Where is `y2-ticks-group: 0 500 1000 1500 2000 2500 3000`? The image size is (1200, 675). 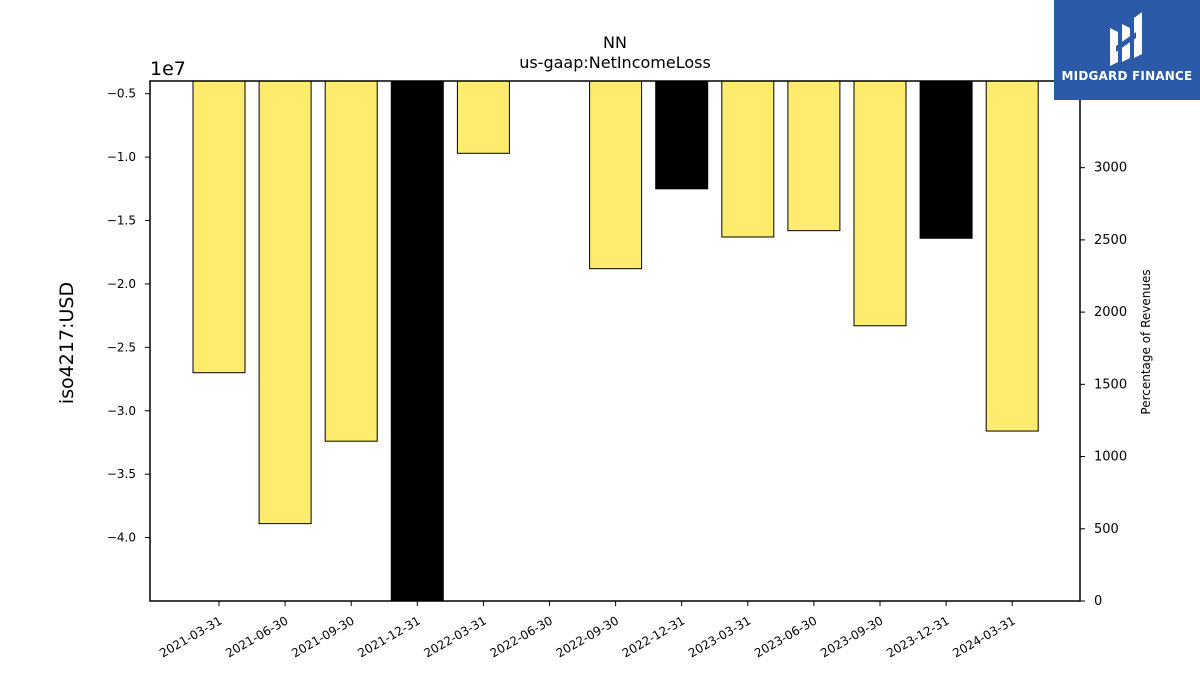 y2-ticks-group: 0 500 1000 1500 2000 2500 3000 is located at coordinates (1103, 385).